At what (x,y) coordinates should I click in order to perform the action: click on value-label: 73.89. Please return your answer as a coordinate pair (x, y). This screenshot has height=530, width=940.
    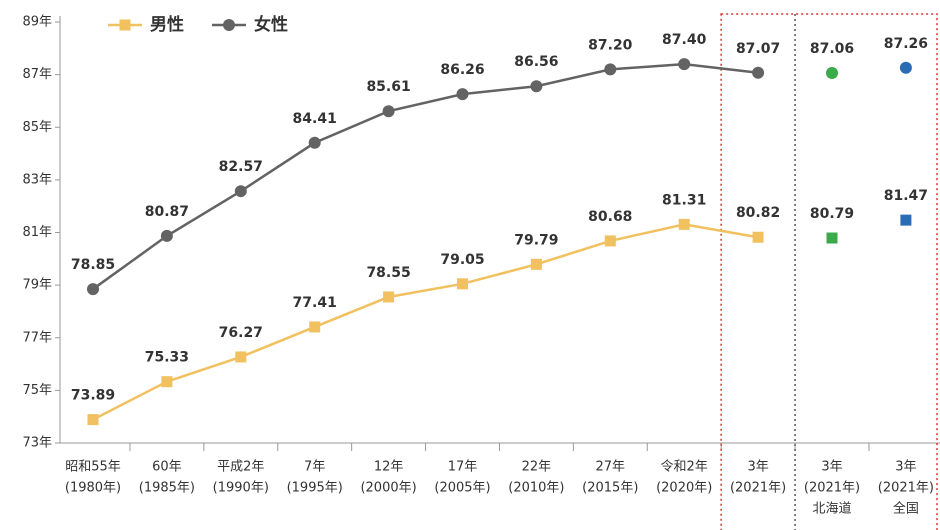
    Looking at the image, I should click on (93, 396).